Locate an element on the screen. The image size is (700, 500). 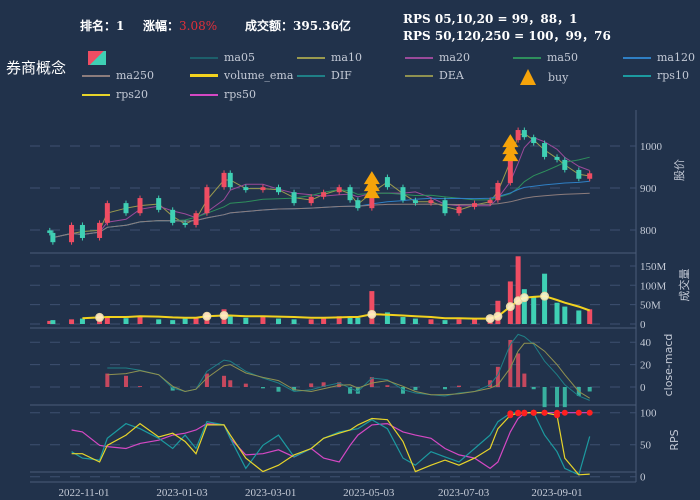
change-label-text: 涨幅： is located at coordinates (161, 26).